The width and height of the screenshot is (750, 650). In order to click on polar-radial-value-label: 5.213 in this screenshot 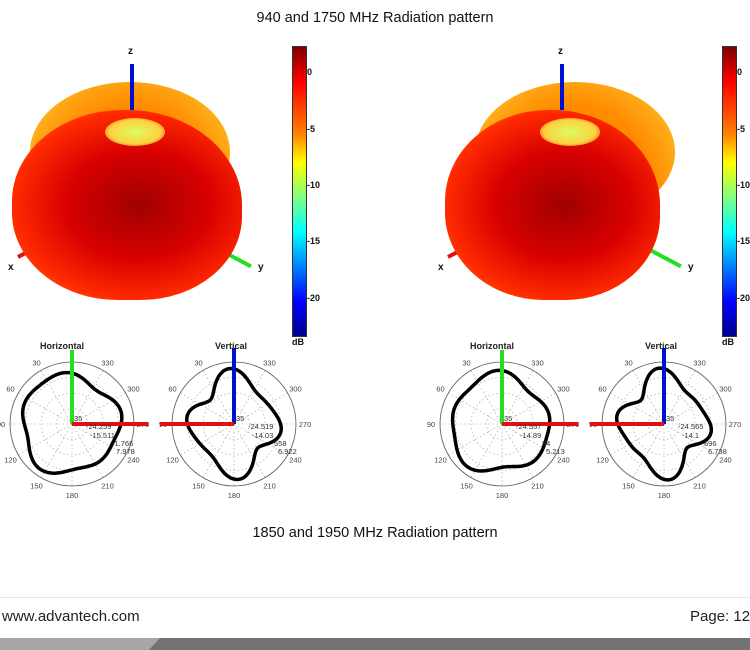, I will do `click(555, 451)`.